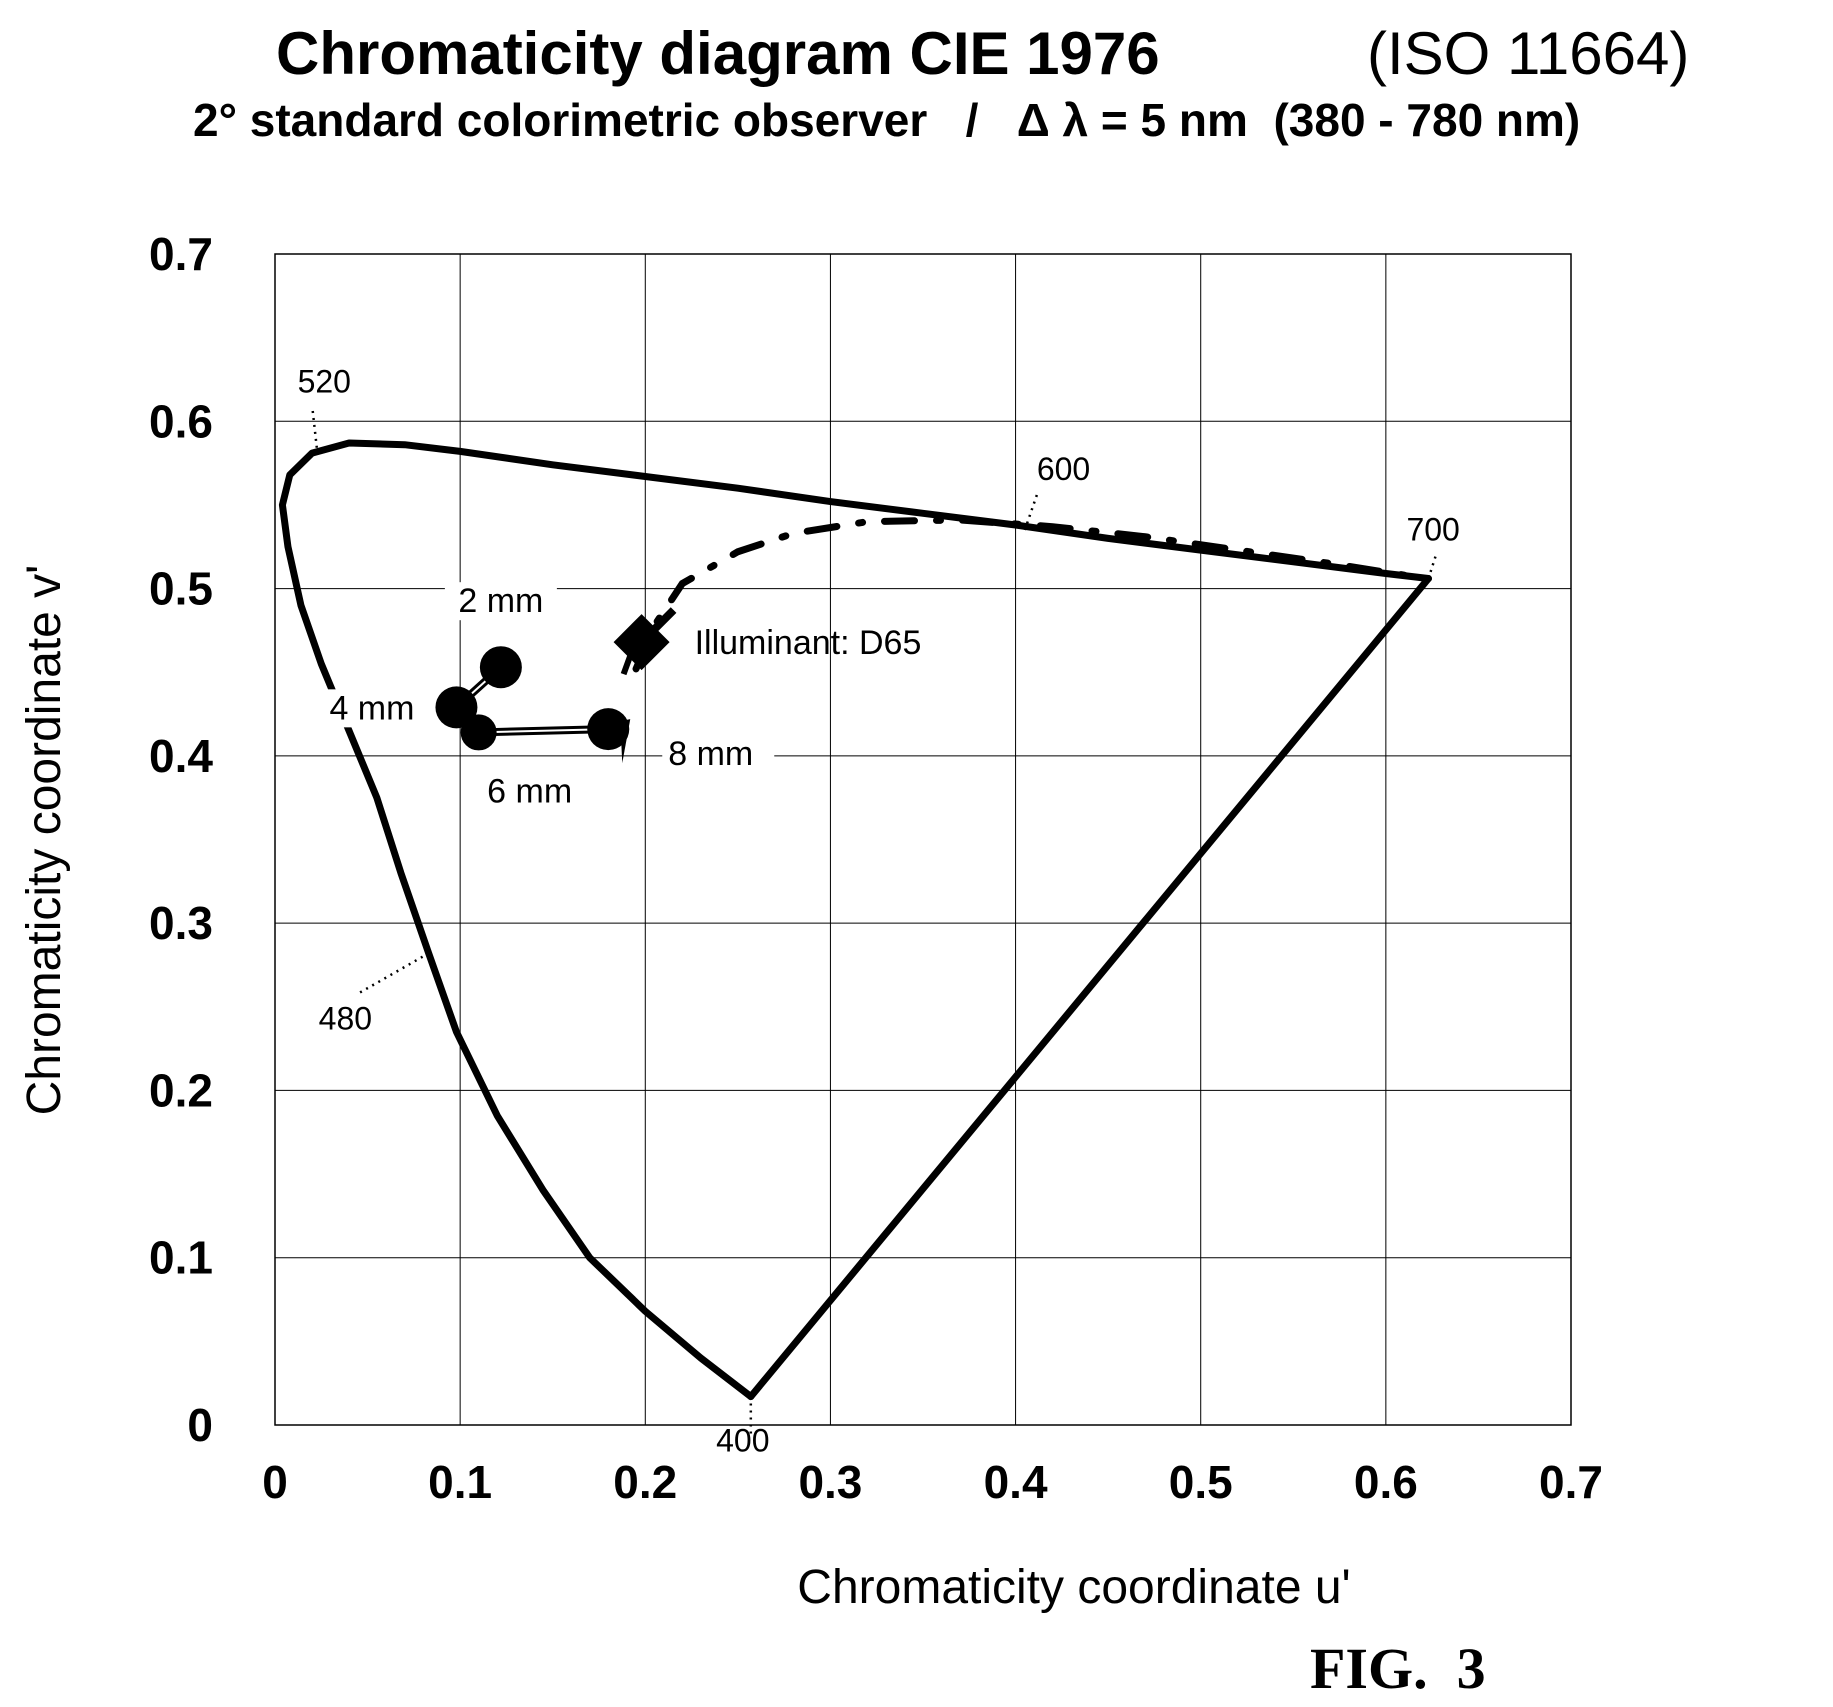 The width and height of the screenshot is (1833, 1707). Describe the element at coordinates (1528, 53) in the screenshot. I see `chart-title-iso: (ISO 11664)` at that location.